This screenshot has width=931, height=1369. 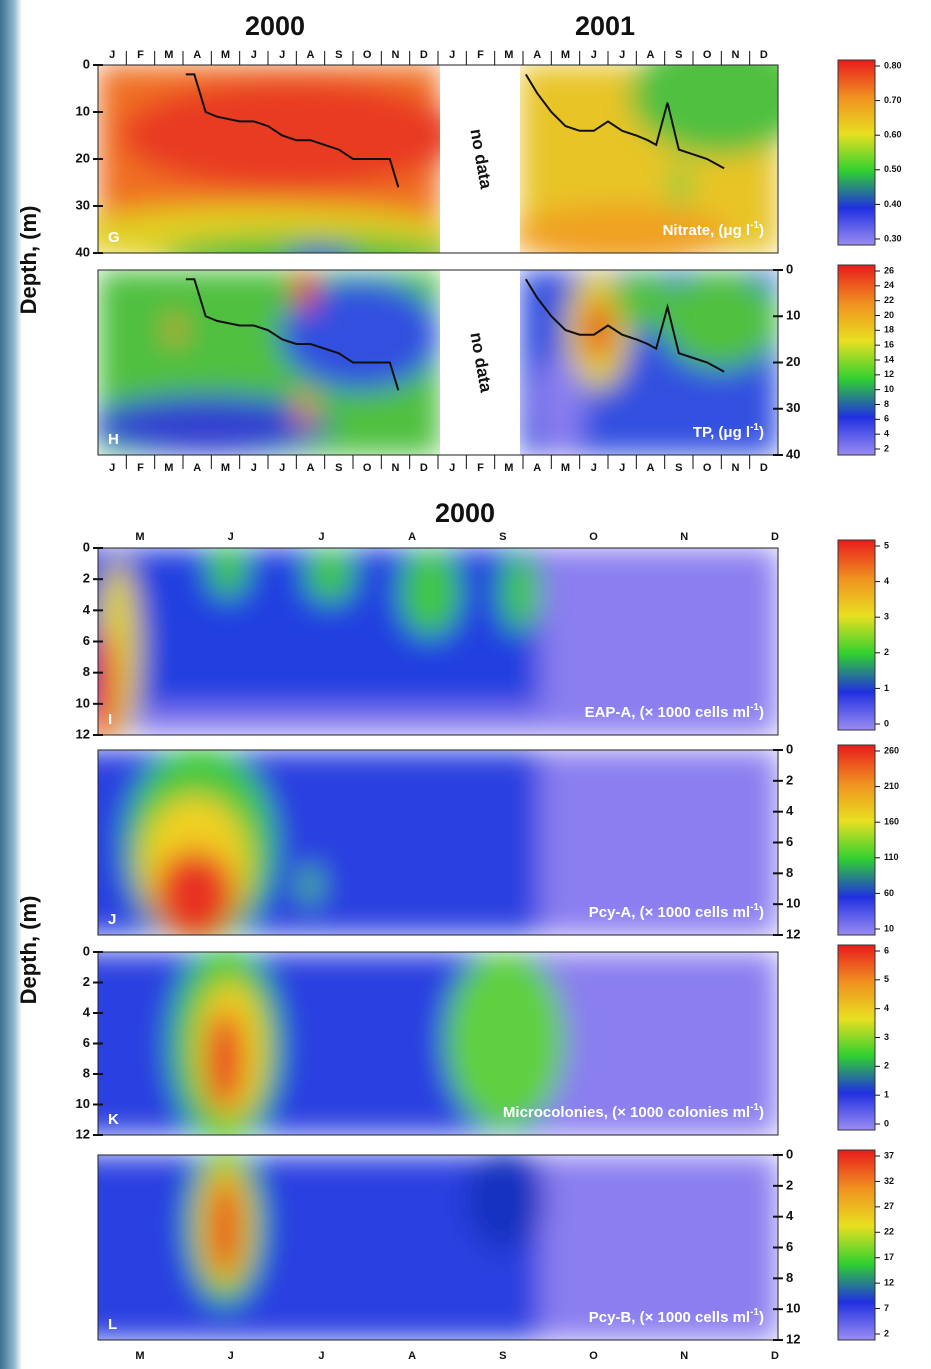 I want to click on colorbar-tick-label: 260, so click(x=891, y=750).